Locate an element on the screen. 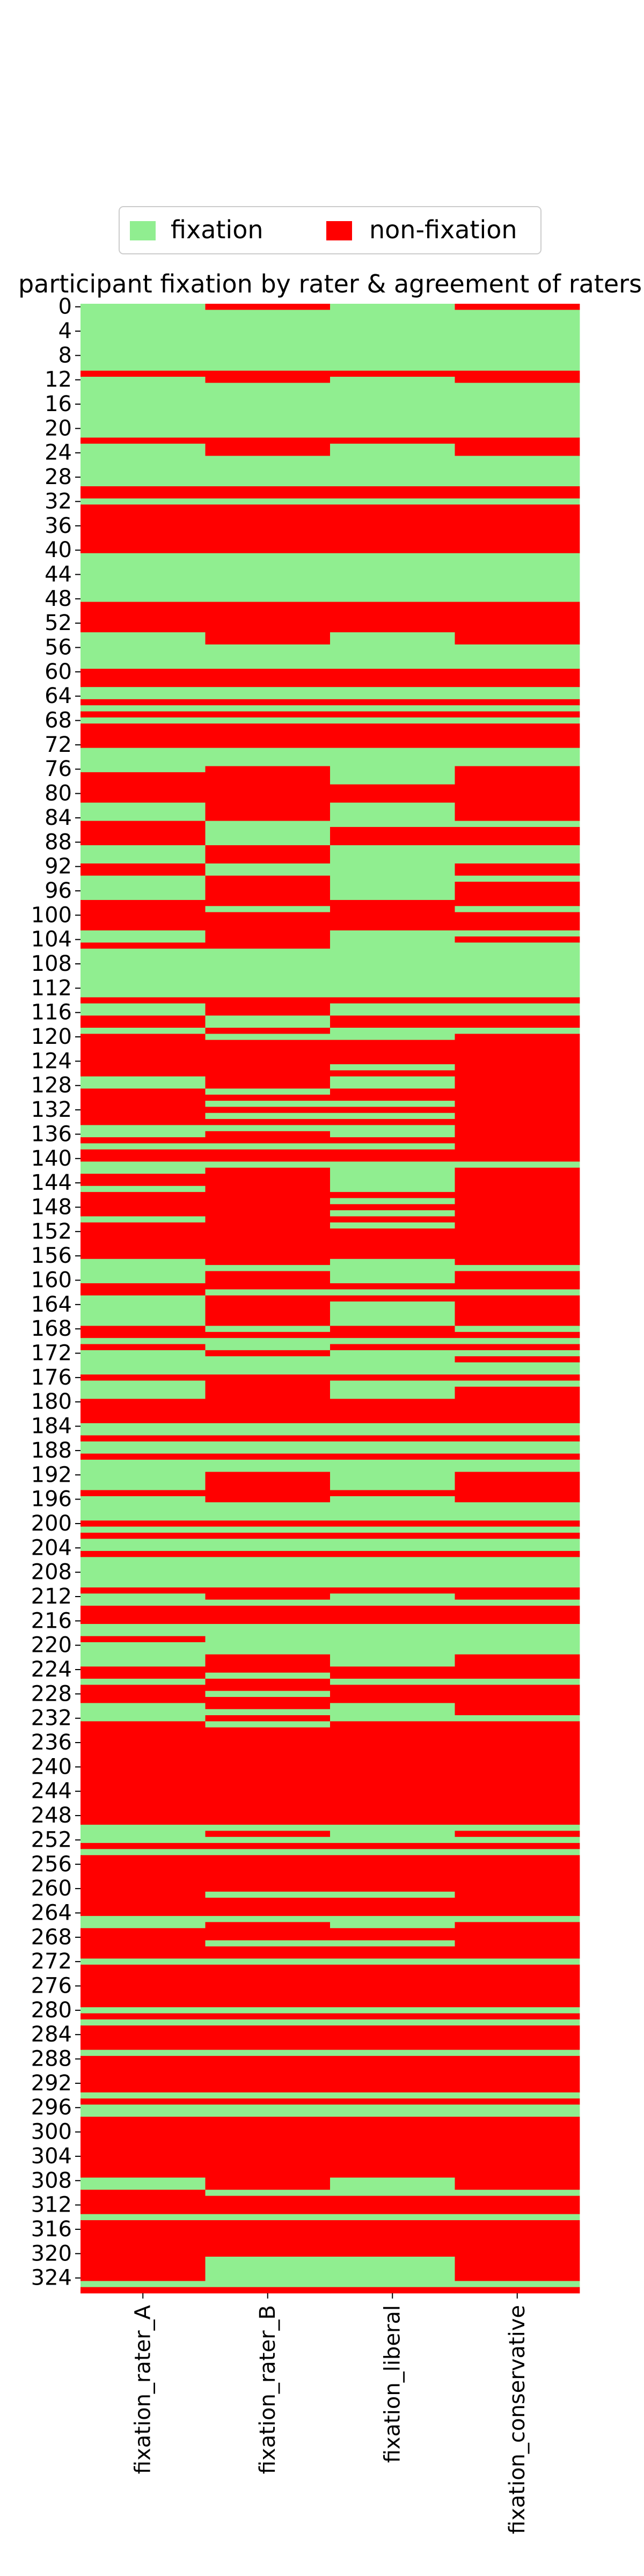 This screenshot has height=2576, width=644. y-tick-label: 188 is located at coordinates (51, 1450).